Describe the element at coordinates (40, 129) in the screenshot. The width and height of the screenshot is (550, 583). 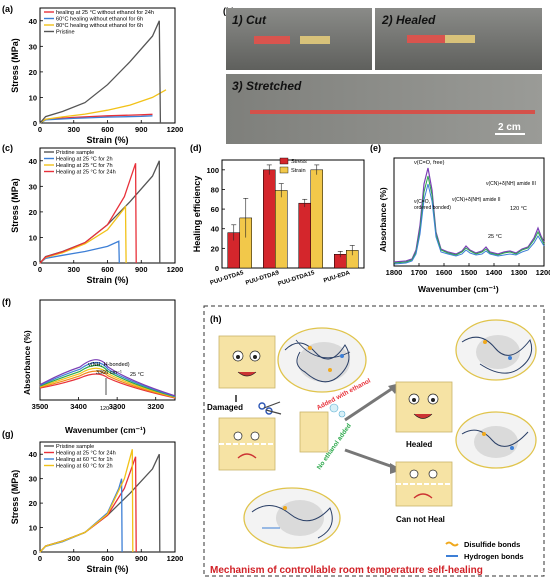
I see `chart-a-xtick-label: 0` at that location.